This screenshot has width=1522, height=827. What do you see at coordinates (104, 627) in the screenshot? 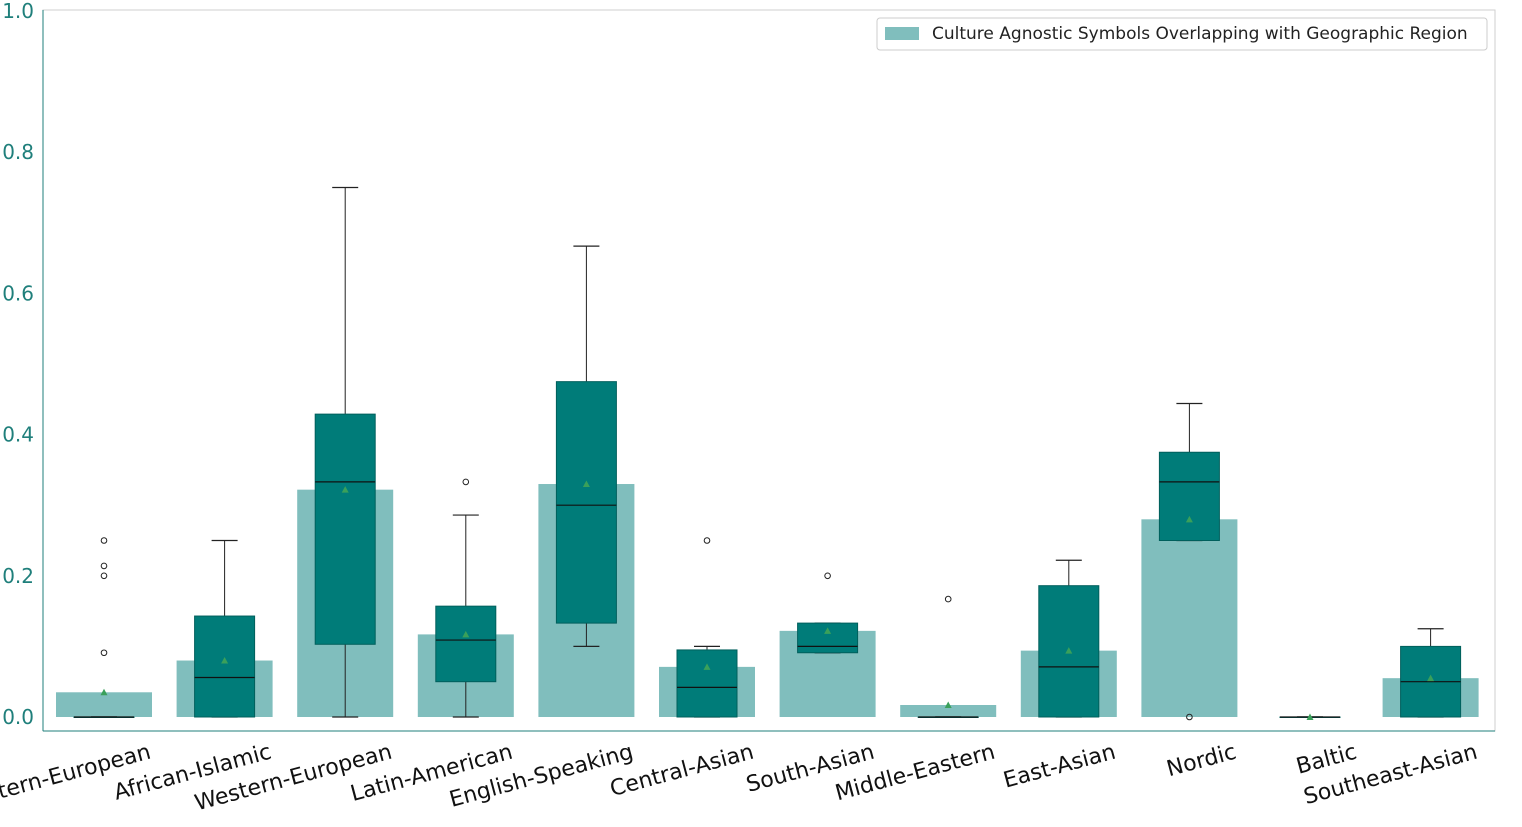
I see `boxplot-eastern-european` at bounding box center [104, 627].